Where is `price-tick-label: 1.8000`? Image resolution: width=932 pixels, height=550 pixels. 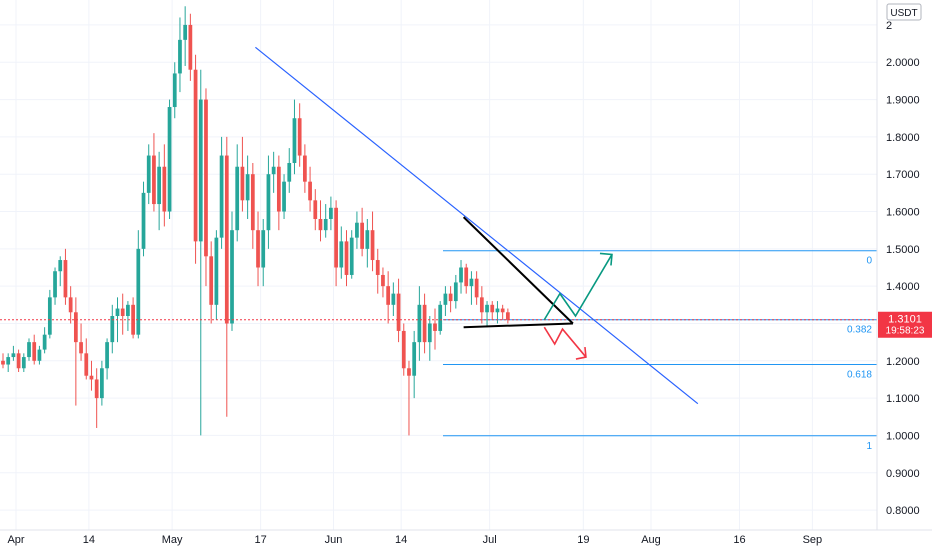 price-tick-label: 1.8000 is located at coordinates (903, 138).